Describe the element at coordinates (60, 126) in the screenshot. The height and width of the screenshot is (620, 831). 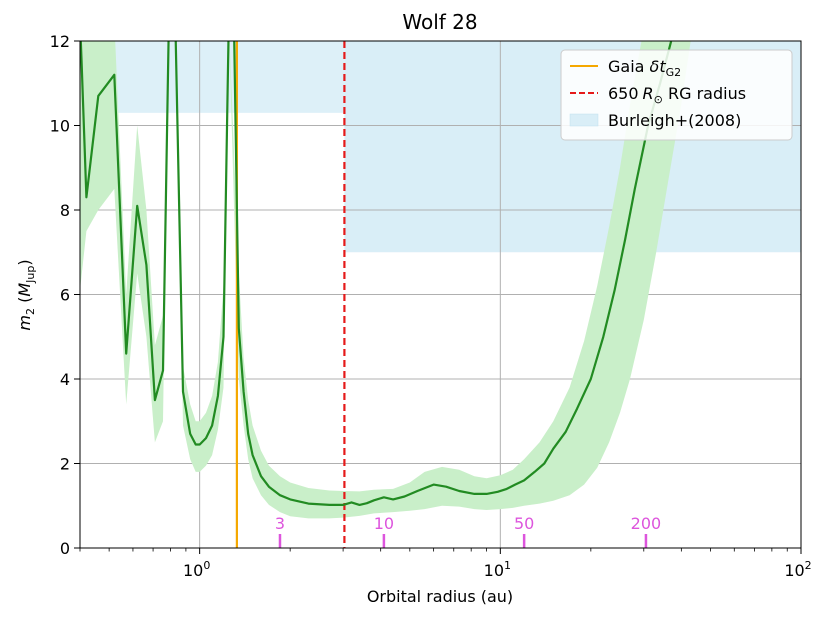
I see `y-tick-label: 10` at that location.